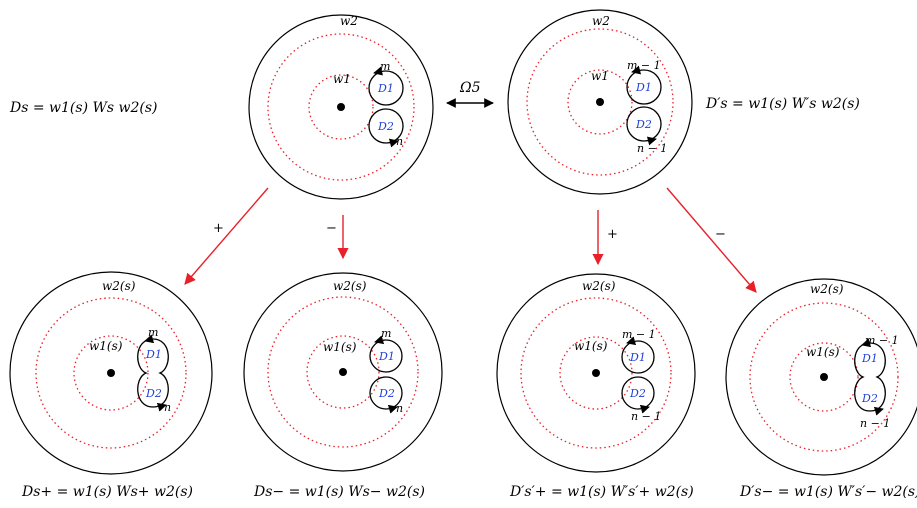 This screenshot has height=508, width=917. What do you see at coordinates (339, 492) in the screenshot?
I see `caption: Ds− = w1(s) Ws− w2(s)` at bounding box center [339, 492].